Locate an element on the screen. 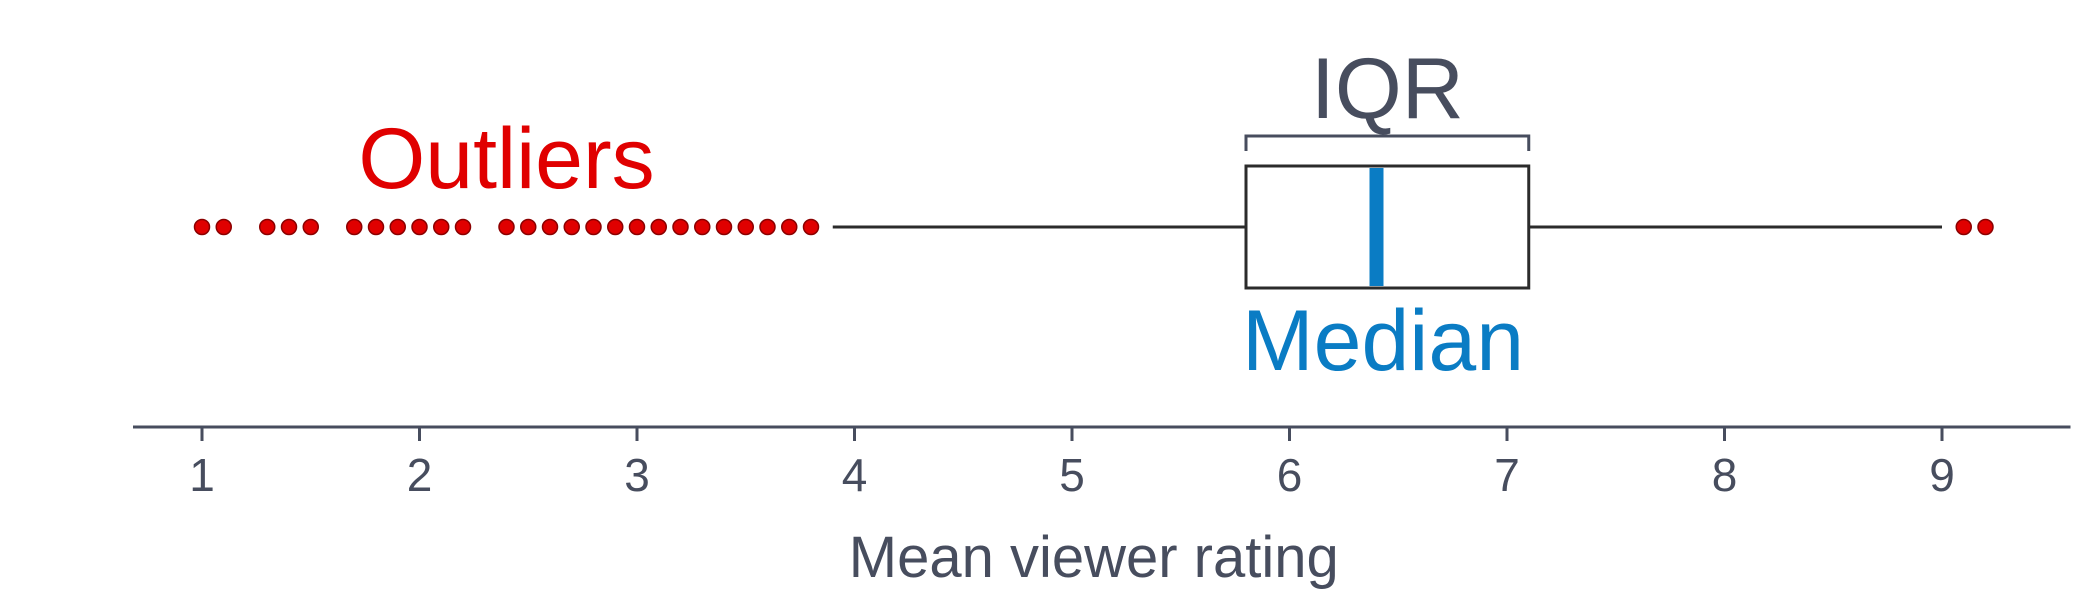 The height and width of the screenshot is (600, 2100). x-tick-label-3: 3 is located at coordinates (637, 475).